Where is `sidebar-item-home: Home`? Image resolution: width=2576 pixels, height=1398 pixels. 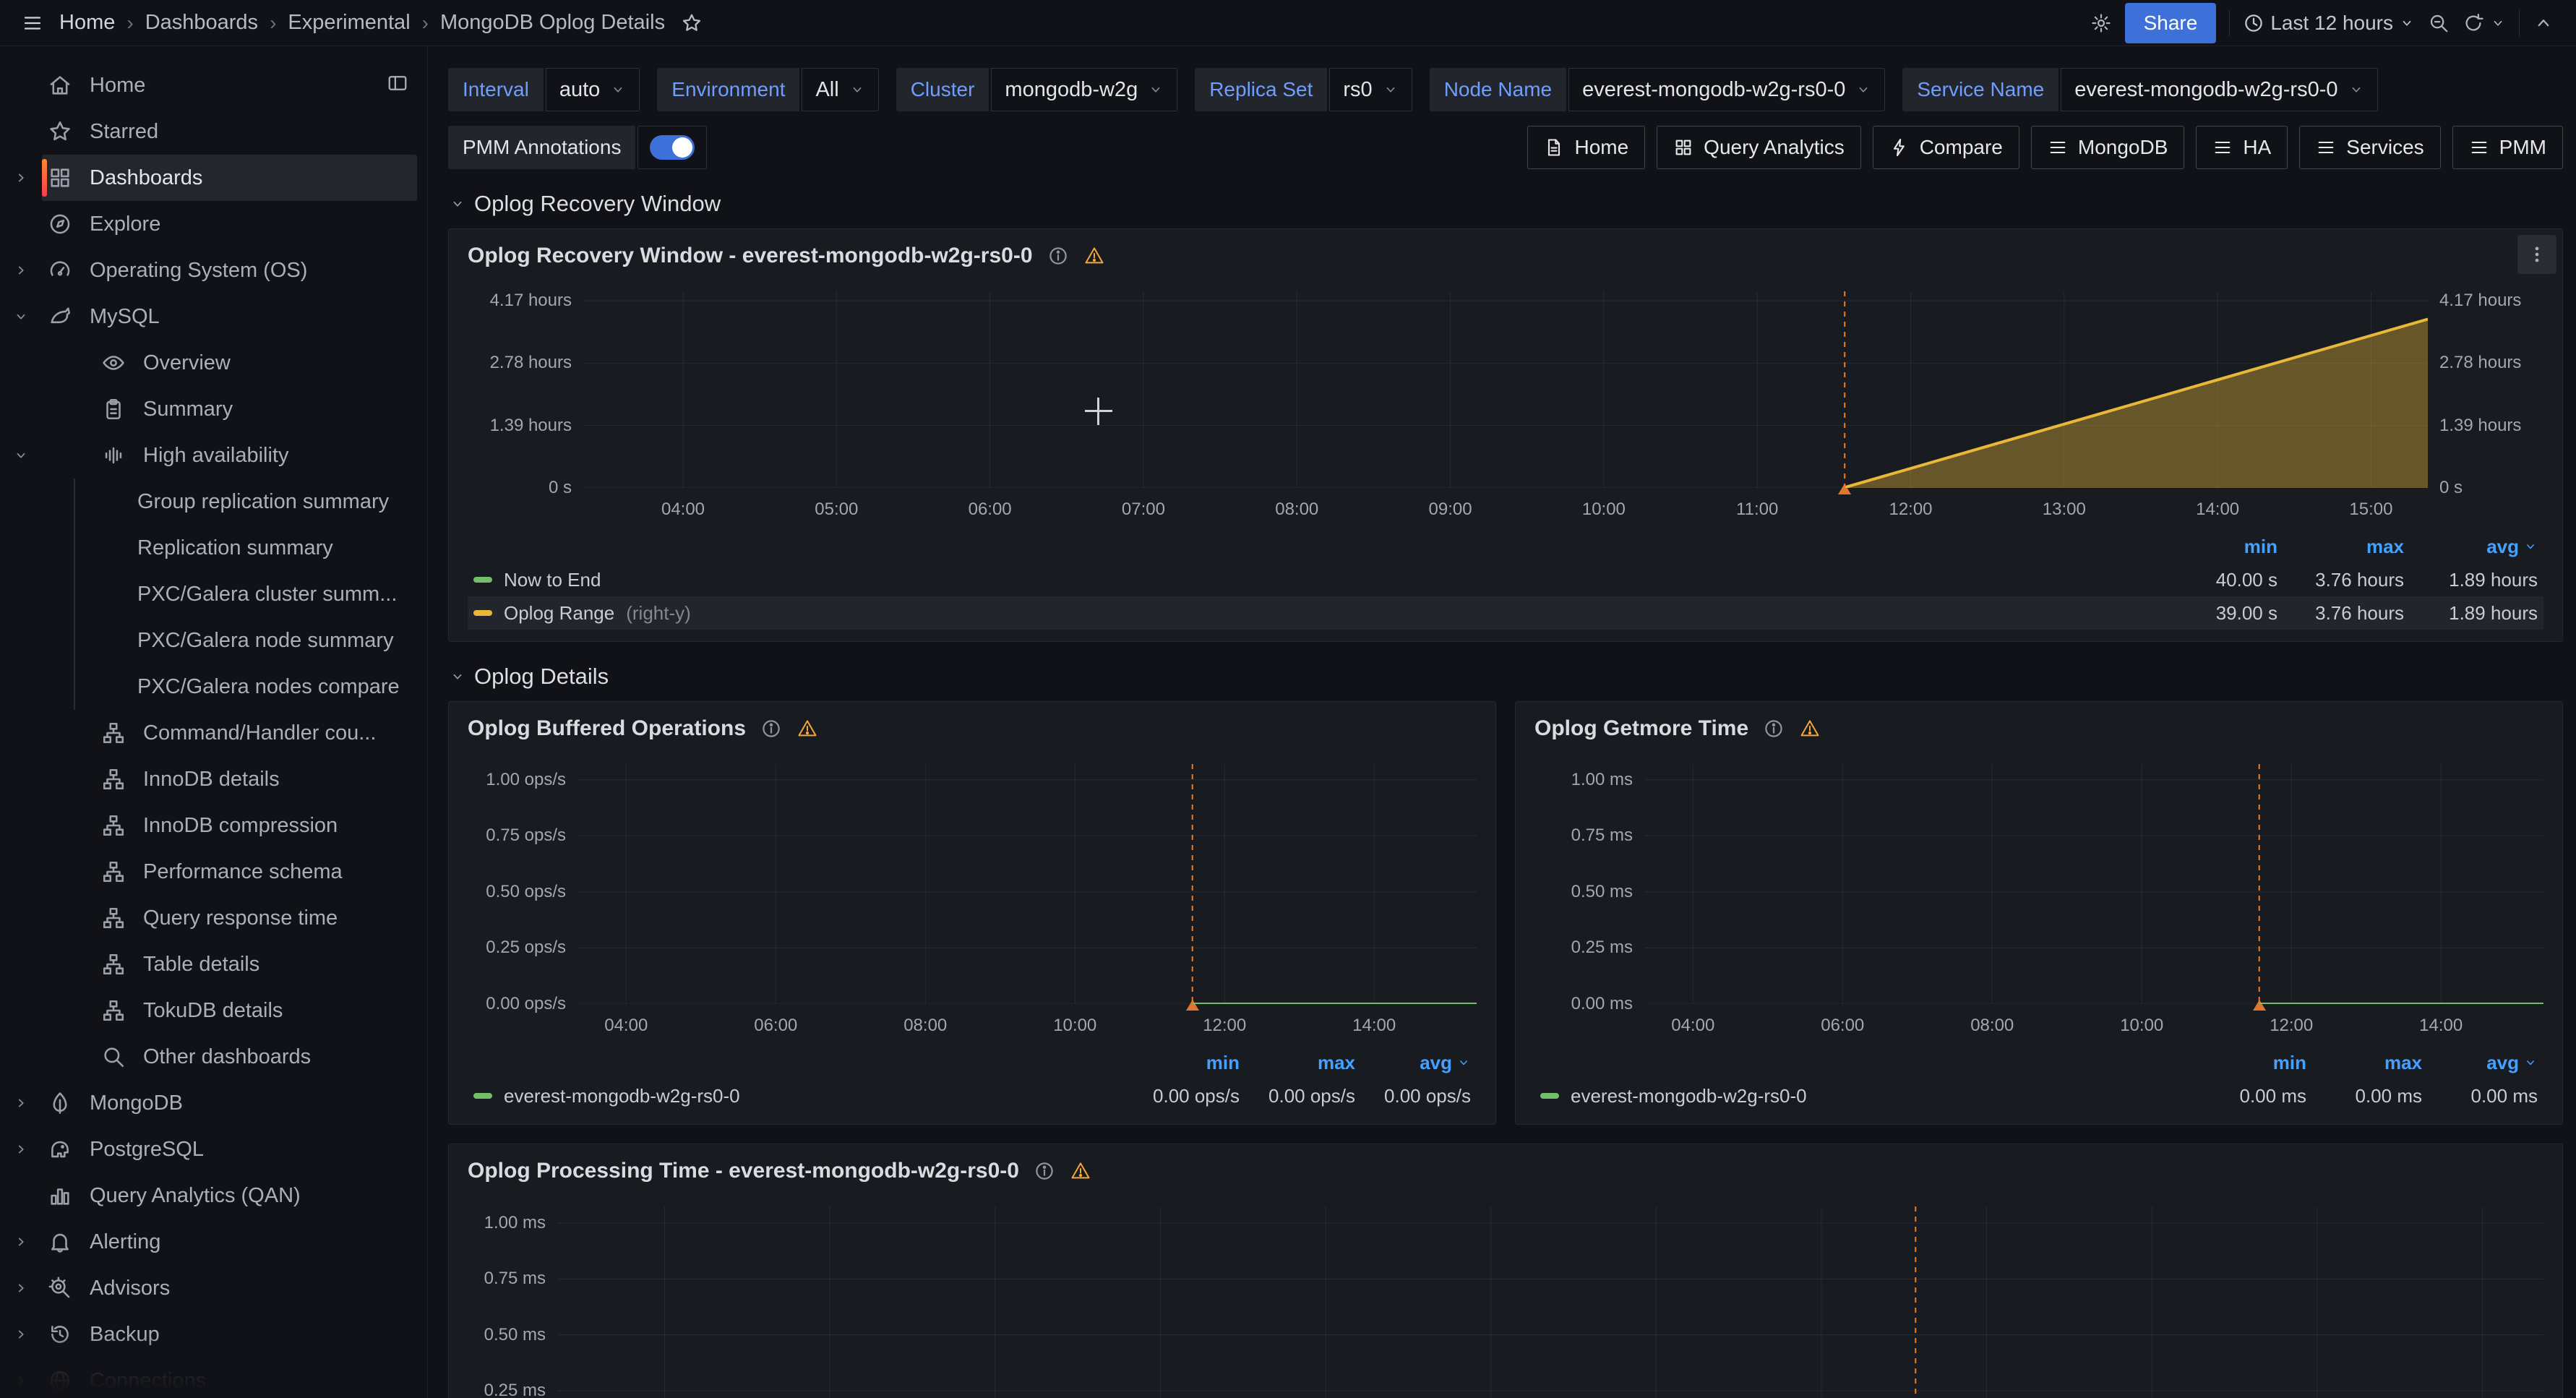 sidebar-item-home: Home is located at coordinates (214, 85).